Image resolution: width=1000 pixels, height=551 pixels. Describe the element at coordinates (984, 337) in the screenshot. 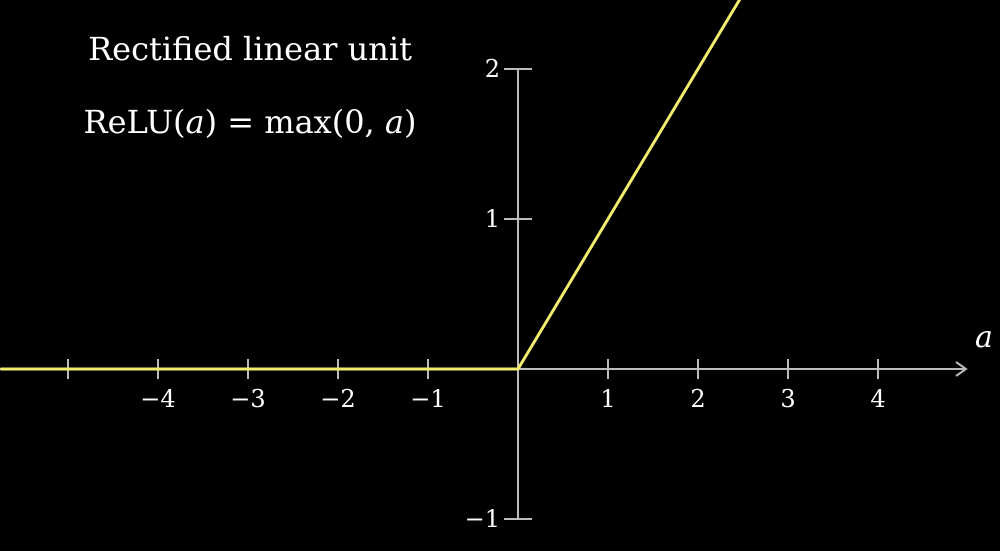

I see `x-axis-label: a` at that location.